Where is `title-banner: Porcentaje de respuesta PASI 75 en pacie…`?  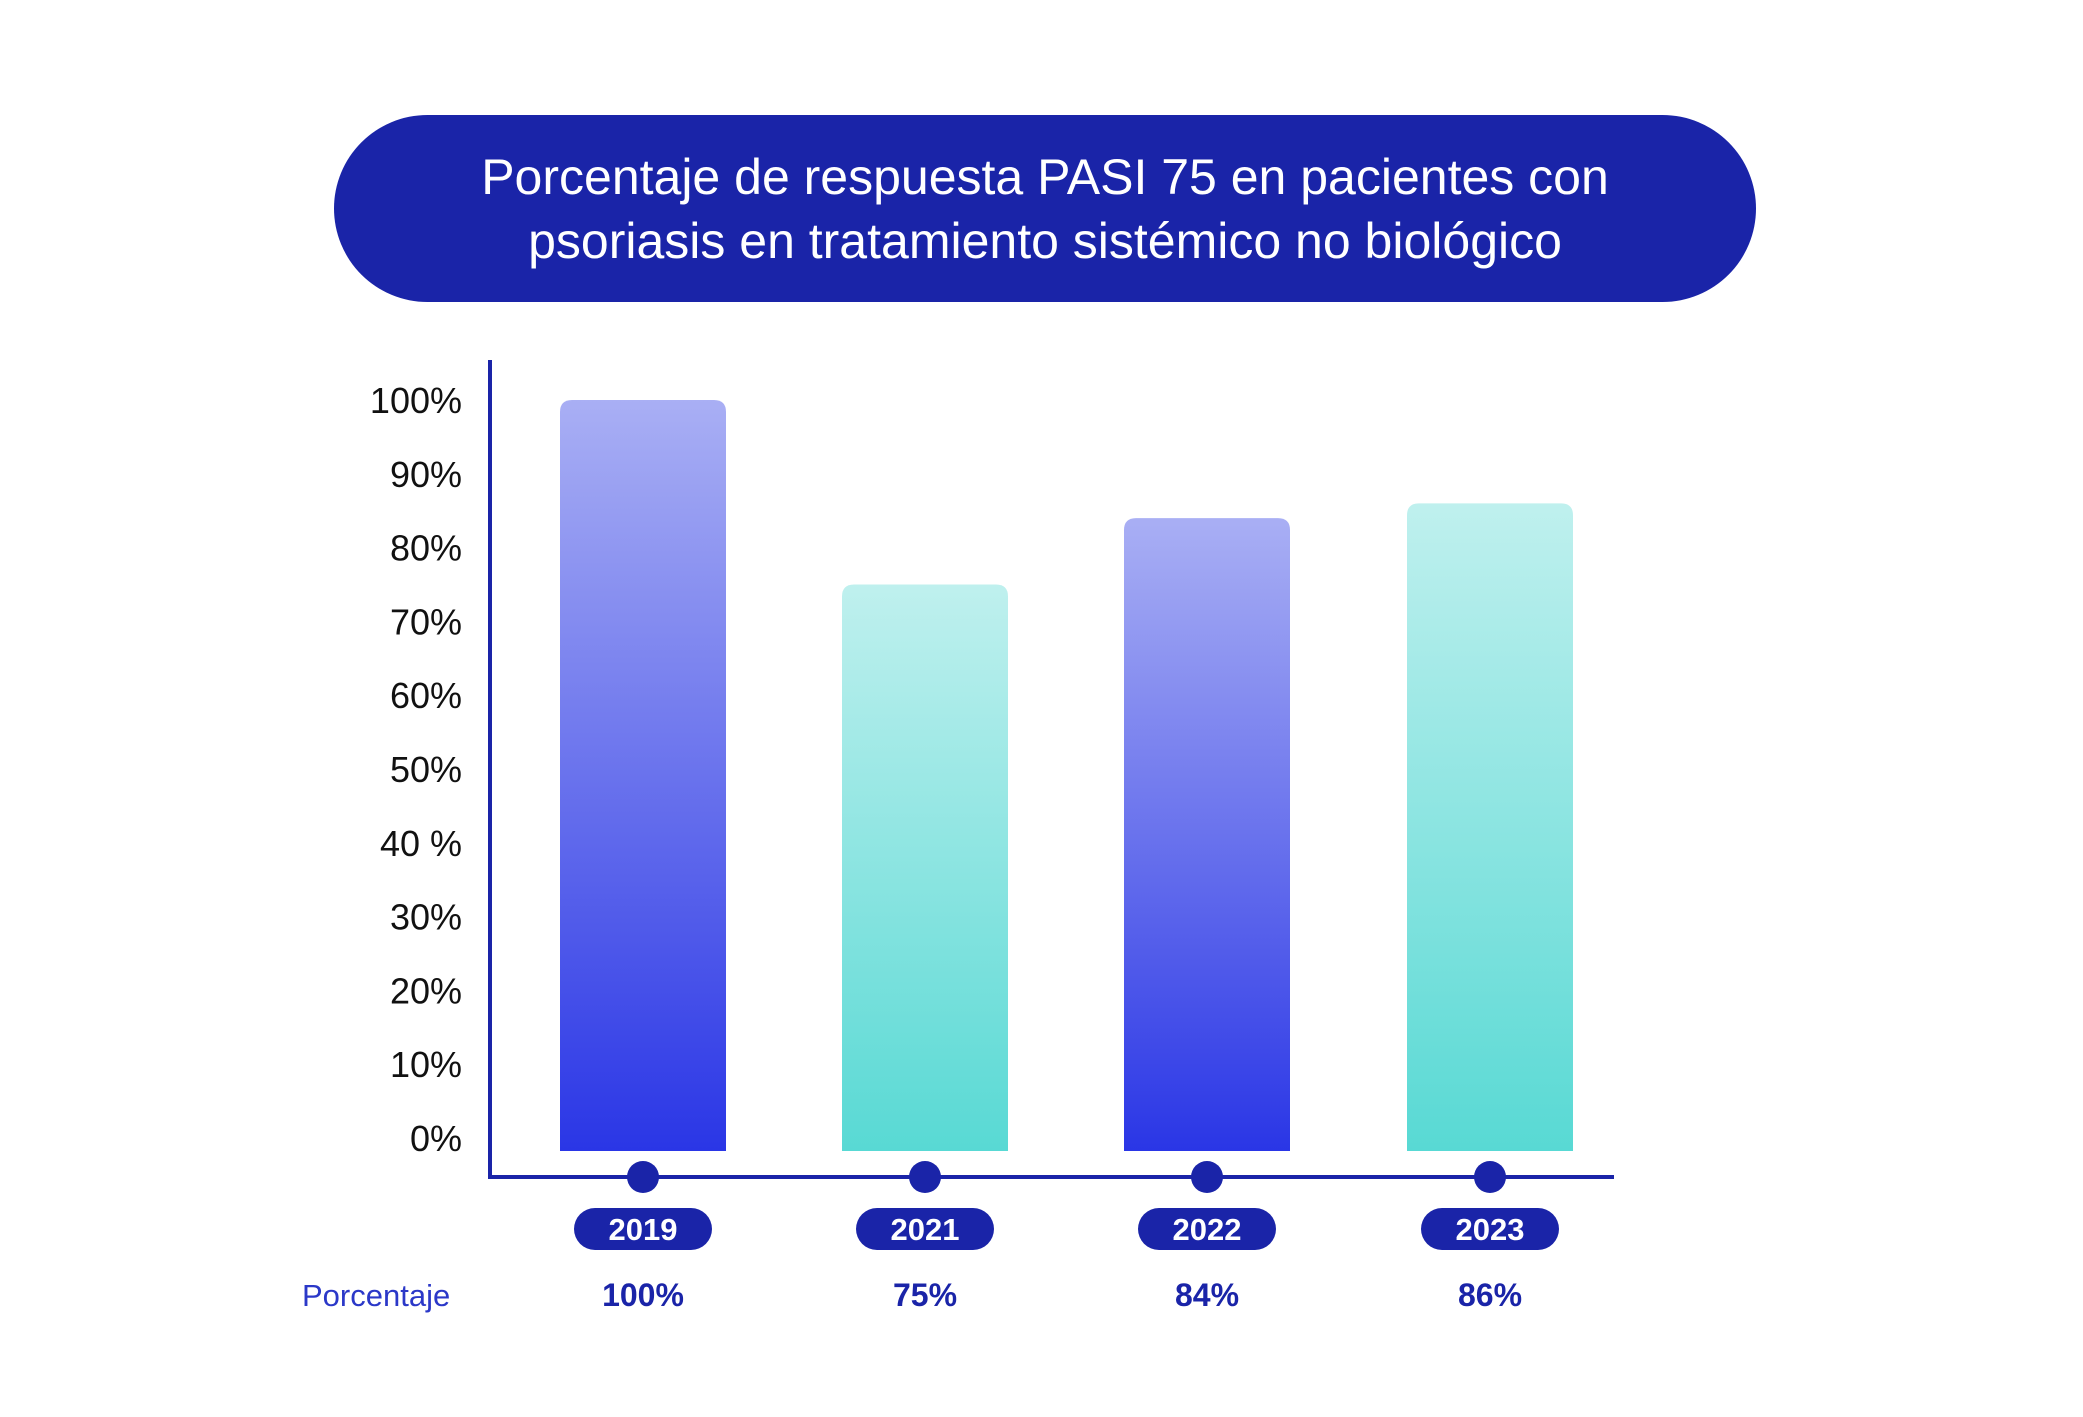 title-banner: Porcentaje de respuesta PASI 75 en pacie… is located at coordinates (1045, 208).